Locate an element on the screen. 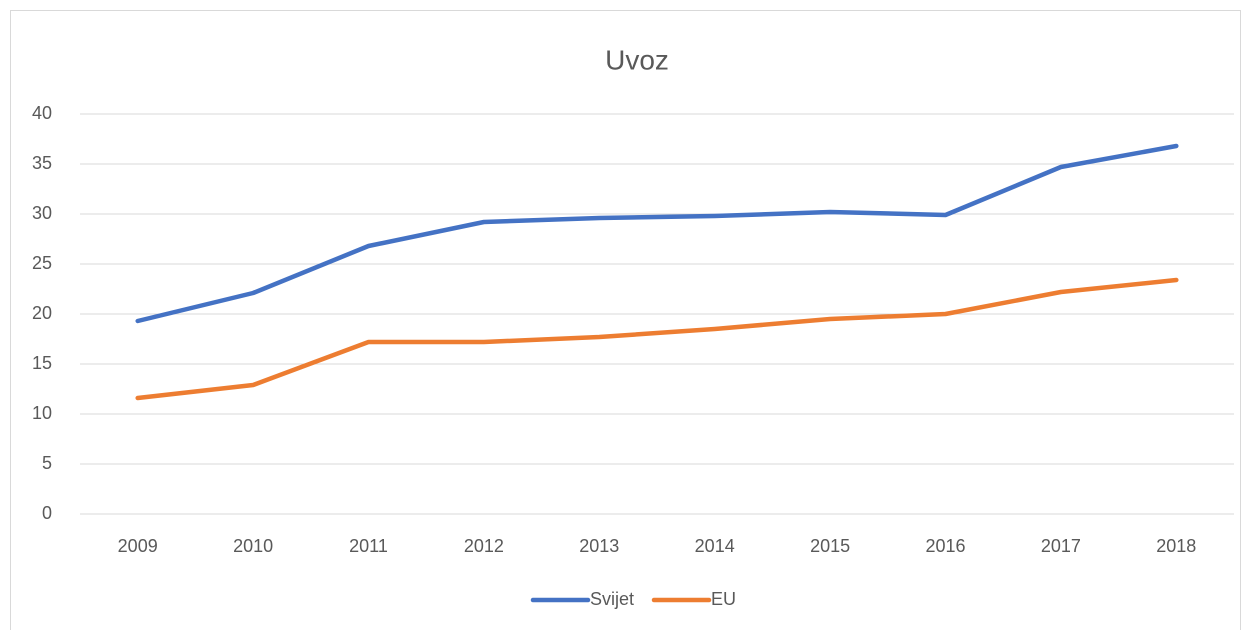  chart-title: Uvoz is located at coordinates (637, 59).